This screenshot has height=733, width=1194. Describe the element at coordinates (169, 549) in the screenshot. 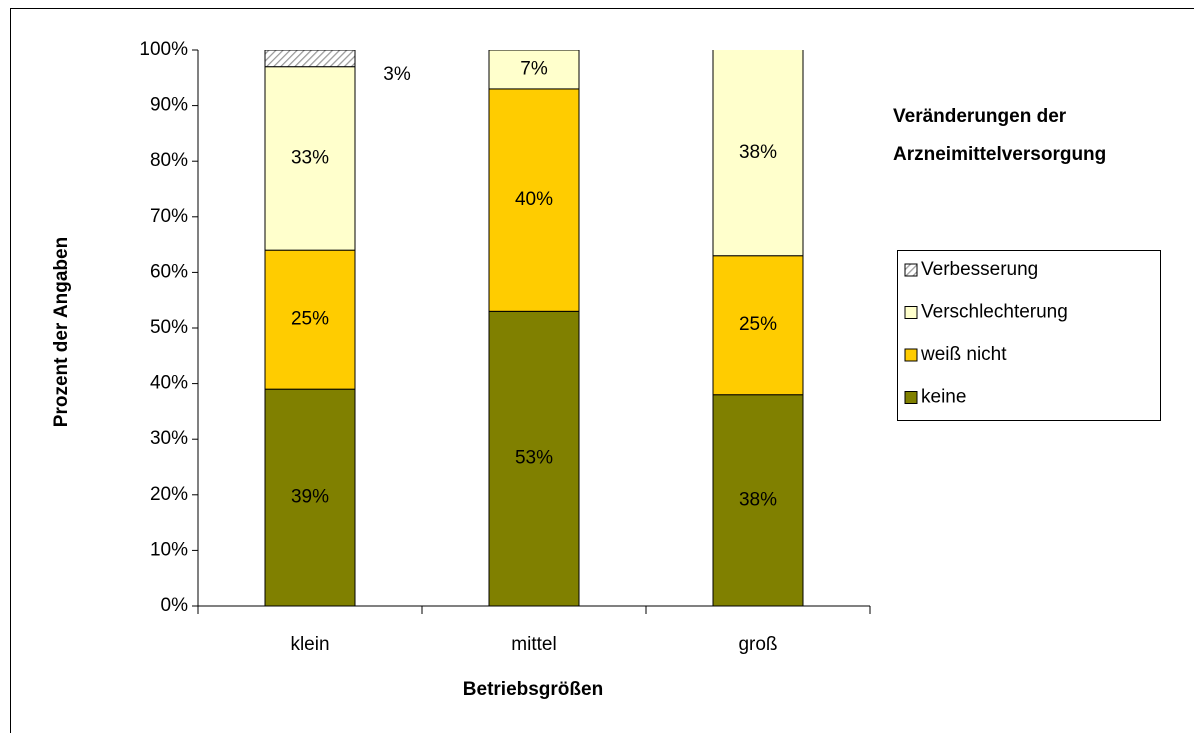

I see `y-tick-label: 10%` at that location.